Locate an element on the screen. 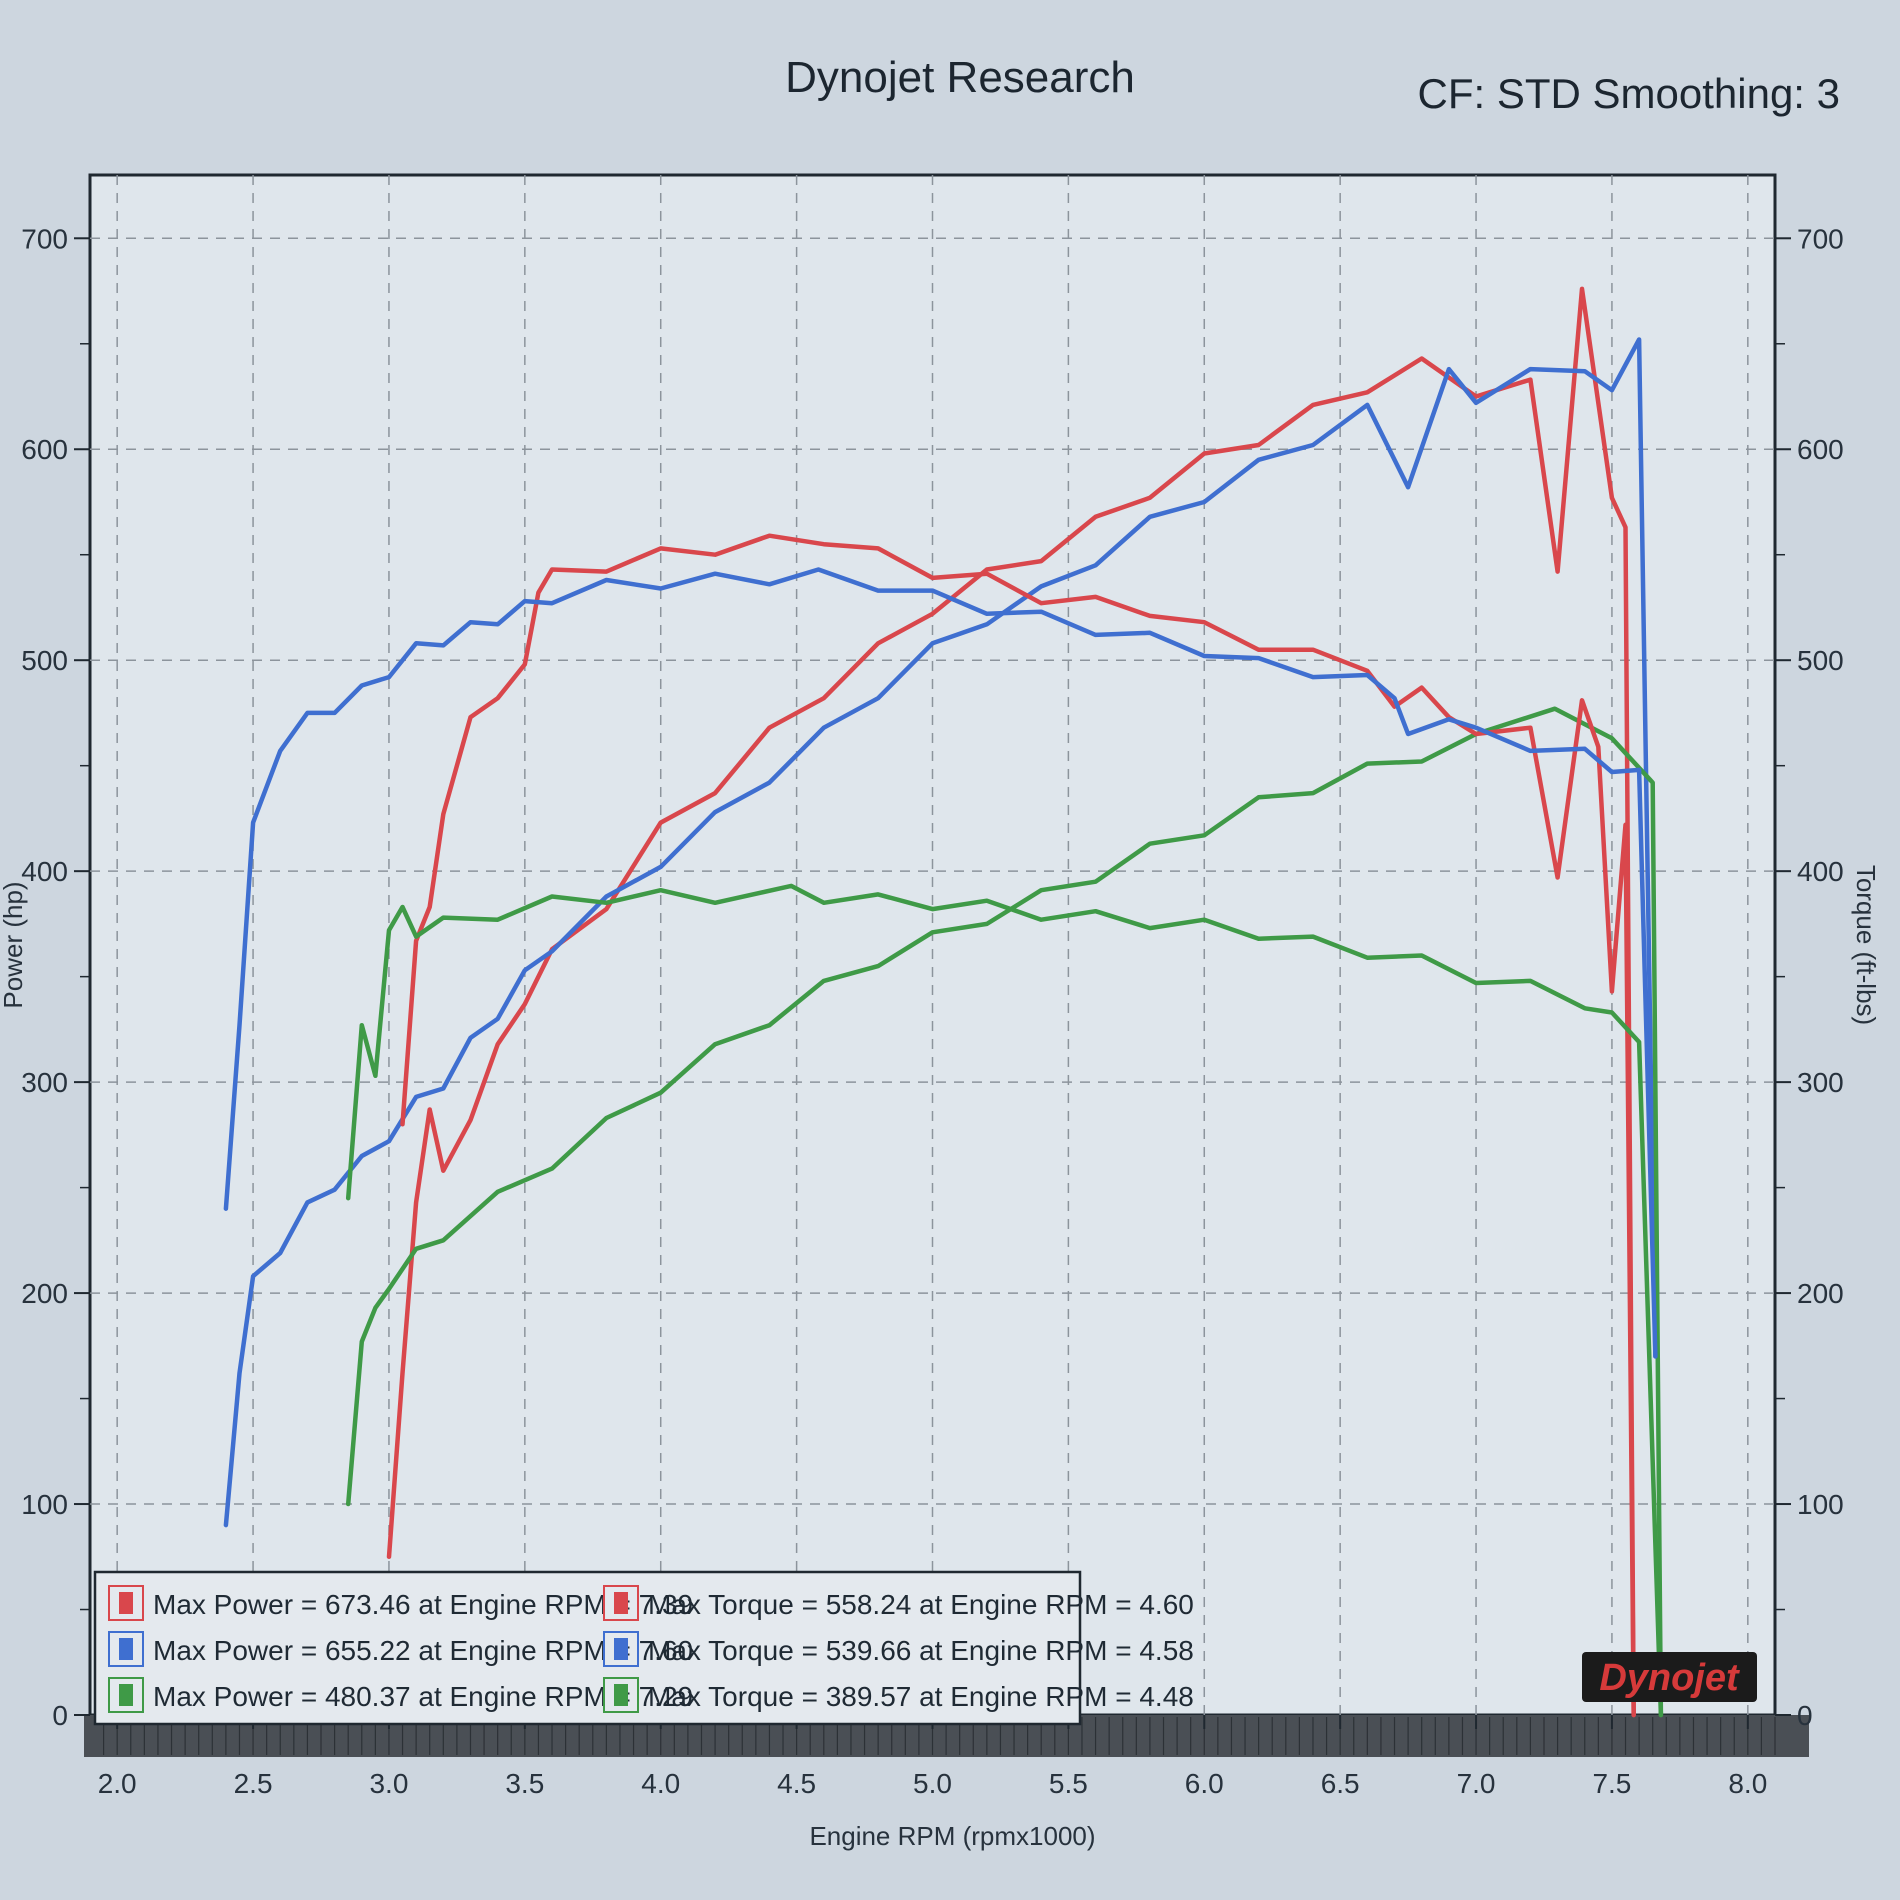  legend-entry-text: Max Power = 655.22 at Engine RPM = 7.60 is located at coordinates (423, 1650).